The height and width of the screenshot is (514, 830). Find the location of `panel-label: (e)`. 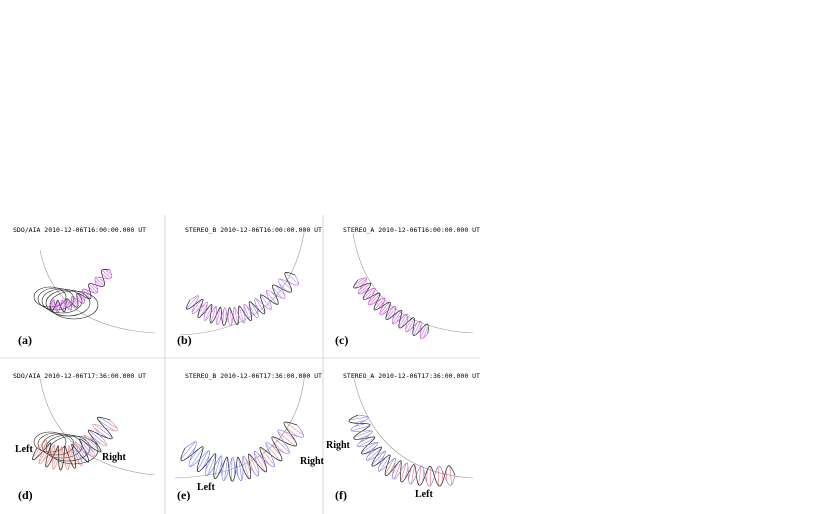

panel-label: (e) is located at coordinates (183, 495).